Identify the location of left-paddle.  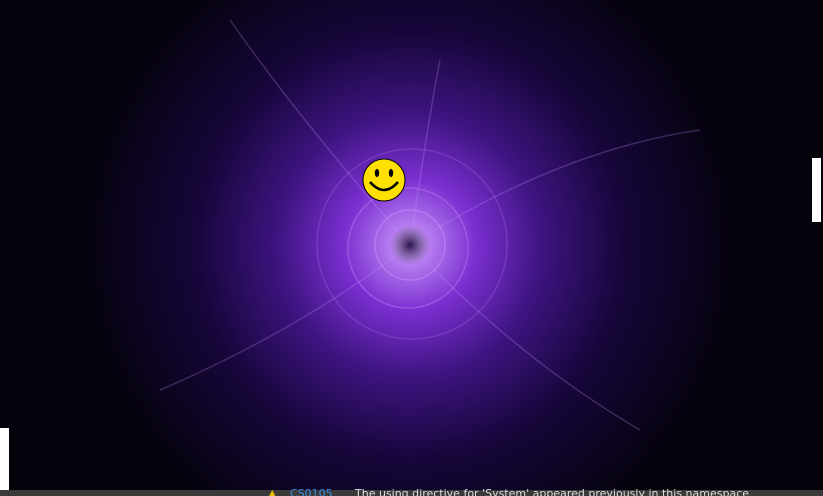
(4, 459).